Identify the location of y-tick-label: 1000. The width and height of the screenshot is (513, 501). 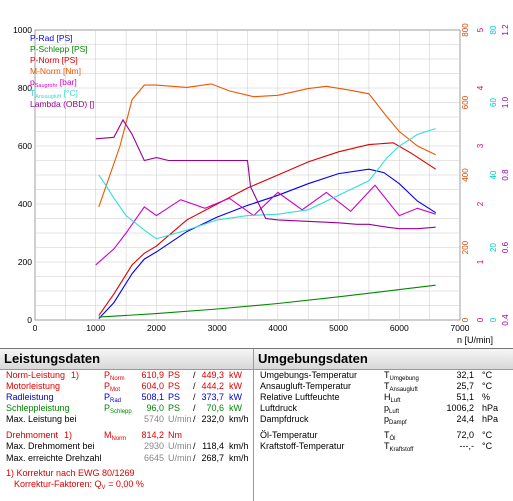
(22, 30).